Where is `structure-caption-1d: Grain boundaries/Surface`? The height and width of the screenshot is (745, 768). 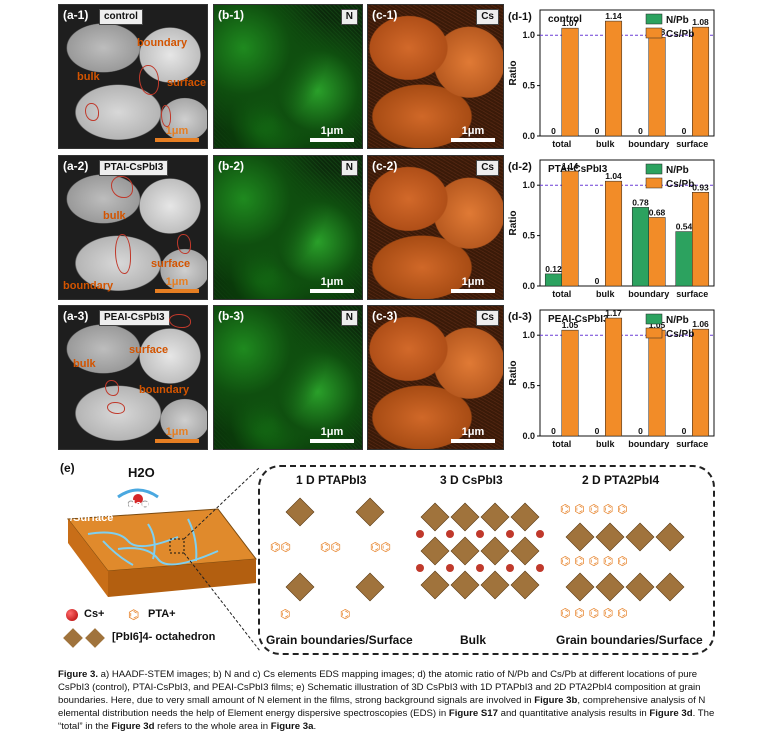
structure-caption-1d: Grain boundaries/Surface is located at coordinates (339, 640).